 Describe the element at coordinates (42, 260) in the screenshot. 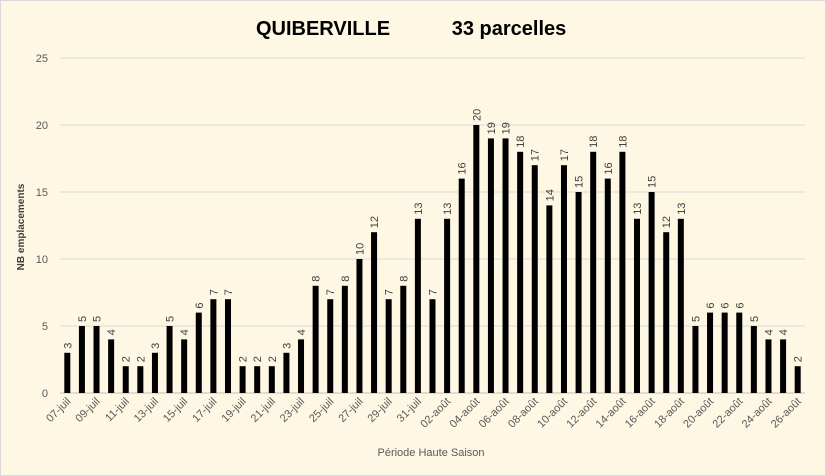

I see `y-tick-label: 10` at that location.